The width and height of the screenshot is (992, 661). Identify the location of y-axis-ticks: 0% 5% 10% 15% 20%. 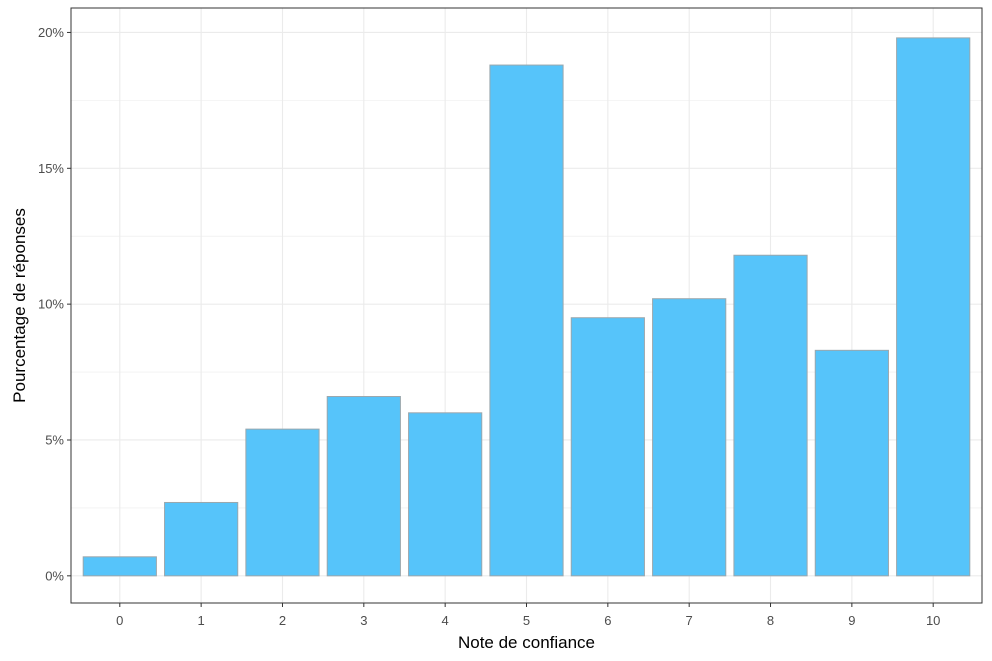
(54, 304).